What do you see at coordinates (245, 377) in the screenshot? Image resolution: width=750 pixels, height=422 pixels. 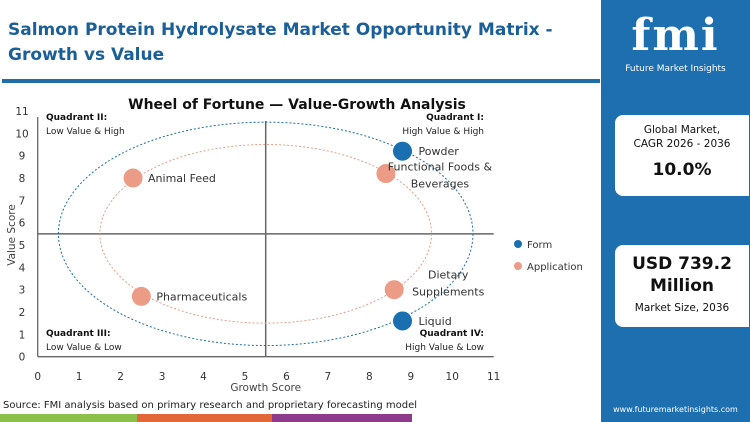 I see `x-tick-label: 5` at bounding box center [245, 377].